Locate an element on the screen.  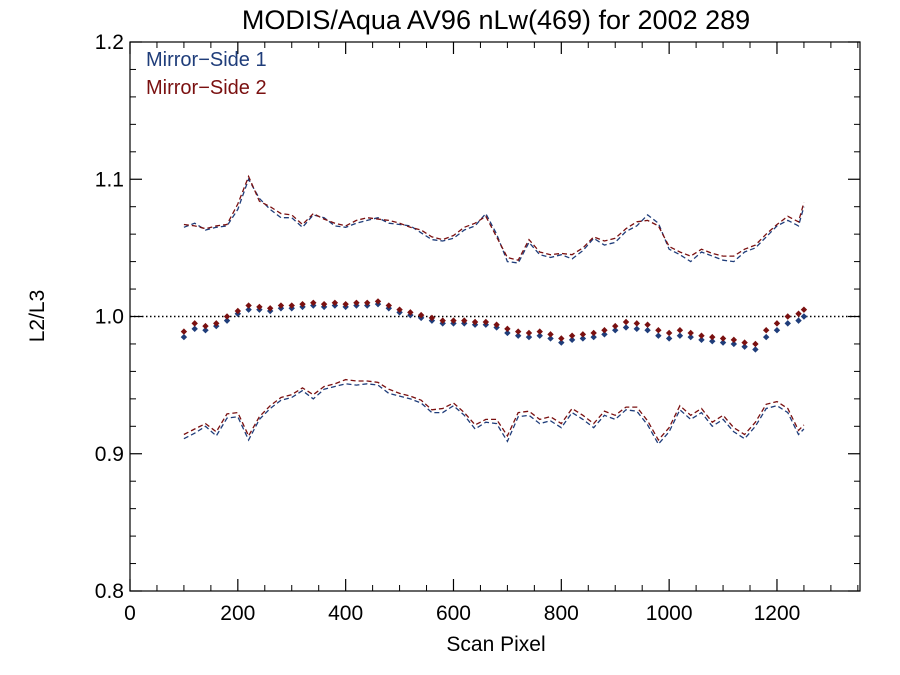
series-2-upper-bound-line is located at coordinates (494, 217).